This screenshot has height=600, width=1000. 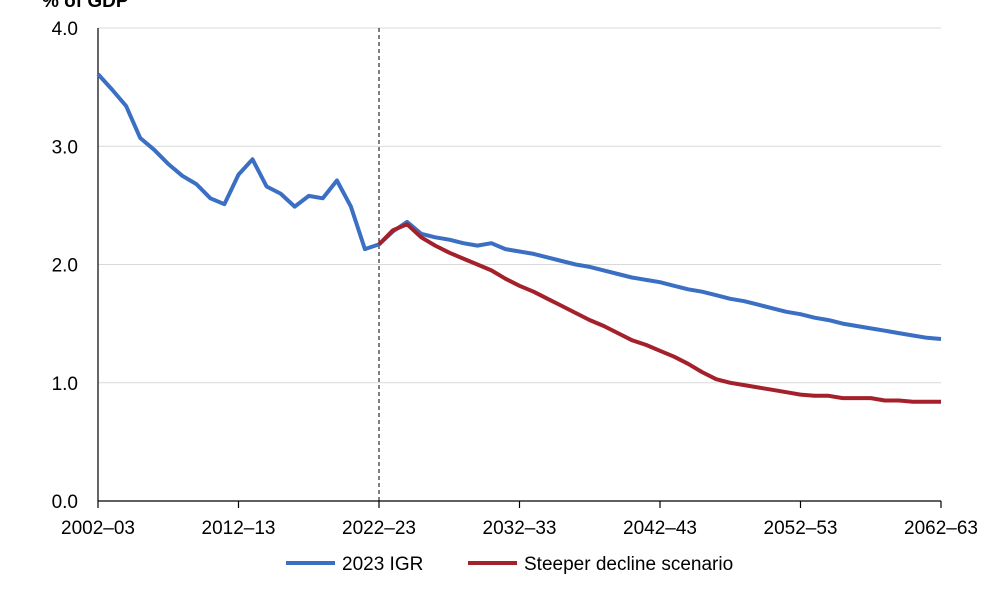 I want to click on x-tick-label: 2012–13, so click(x=239, y=528).